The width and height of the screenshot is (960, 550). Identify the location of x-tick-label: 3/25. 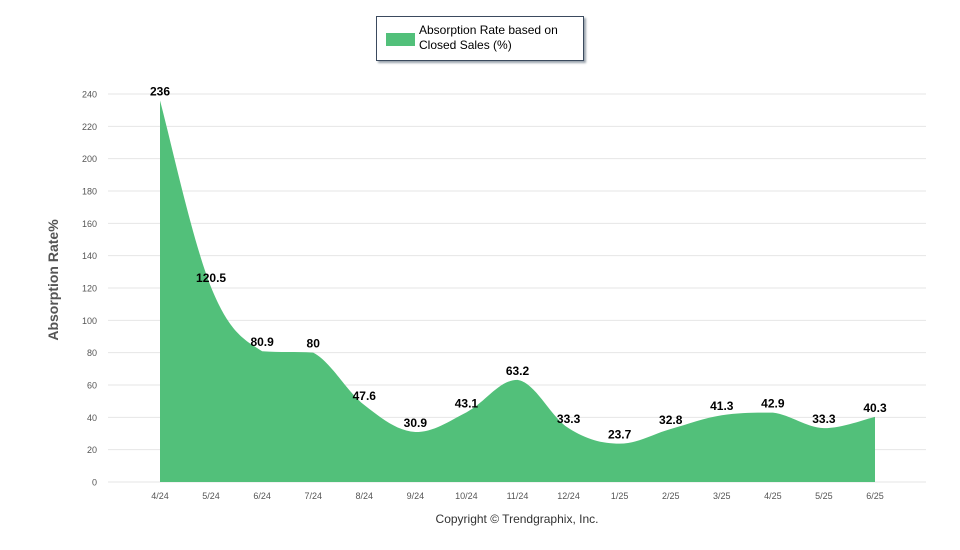
(722, 496).